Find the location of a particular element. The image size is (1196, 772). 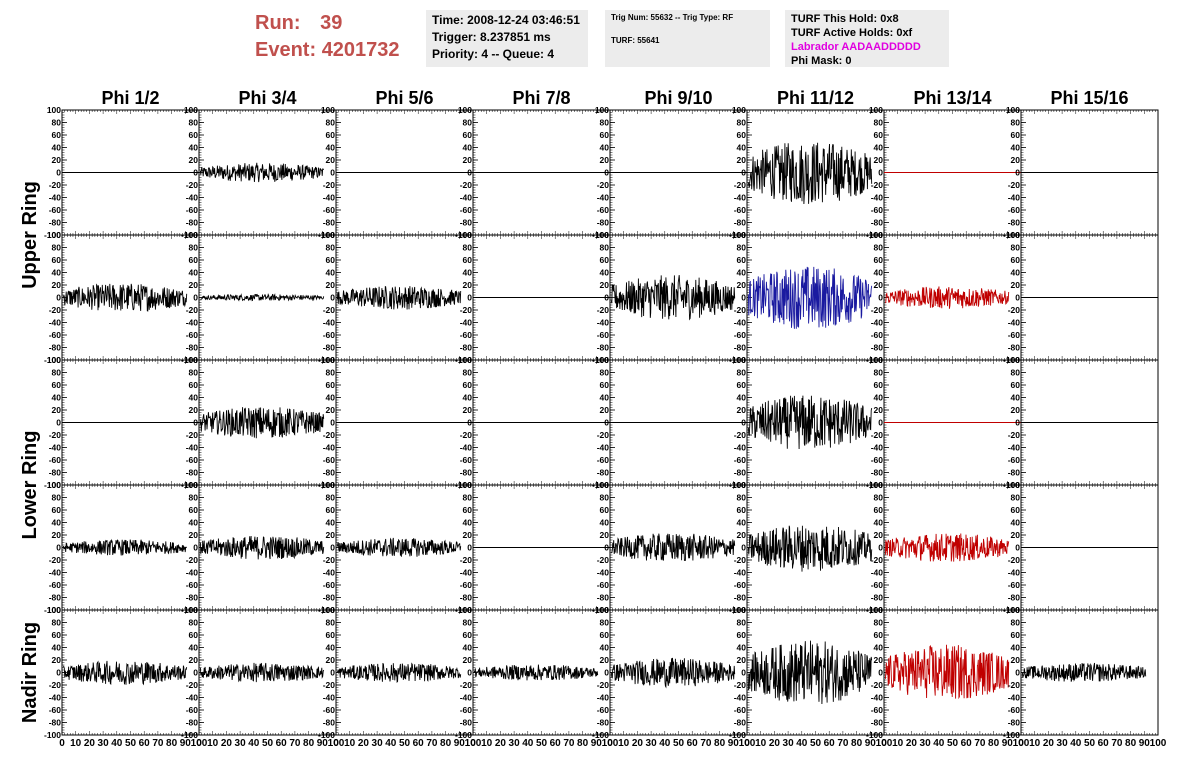

y-tick-label: -100 is located at coordinates (52, 235).